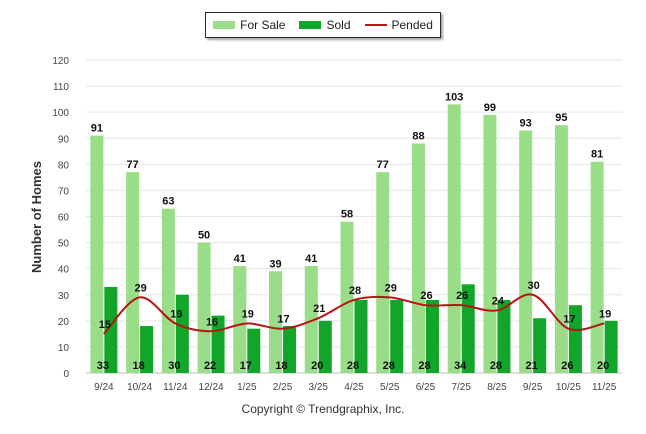 Image resolution: width=646 pixels, height=434 pixels. Describe the element at coordinates (64, 139) in the screenshot. I see `y-tick-label-90: 90` at that location.